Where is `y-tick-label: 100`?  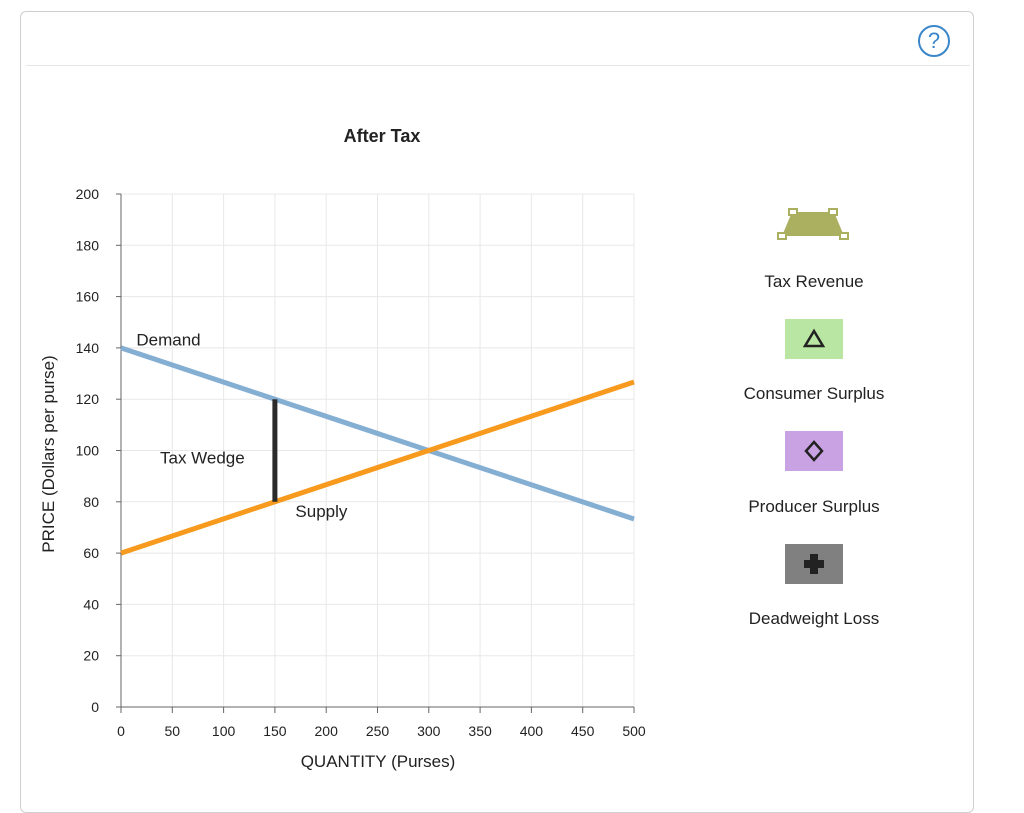 y-tick-label: 100 is located at coordinates (88, 451).